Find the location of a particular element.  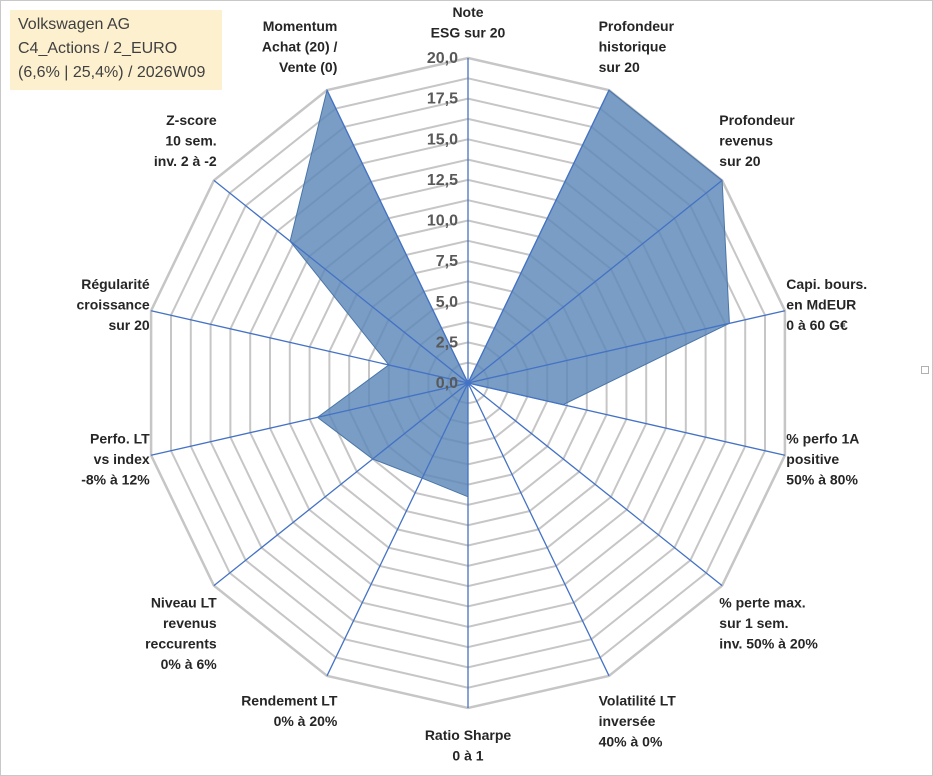

axis-label-8-line-1: 0% à 20% is located at coordinates (306, 721).